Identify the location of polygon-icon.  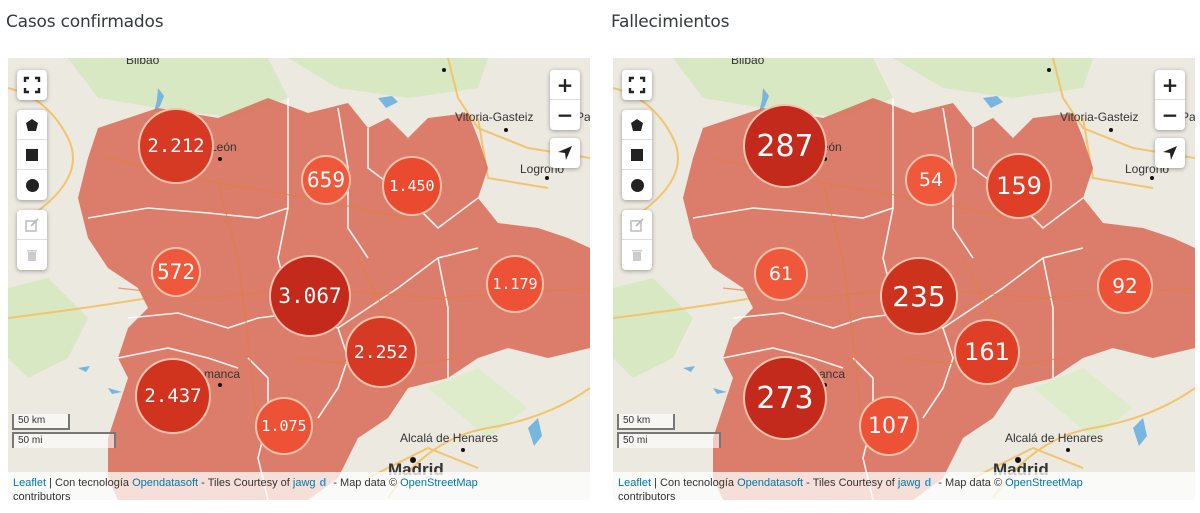
(32, 124).